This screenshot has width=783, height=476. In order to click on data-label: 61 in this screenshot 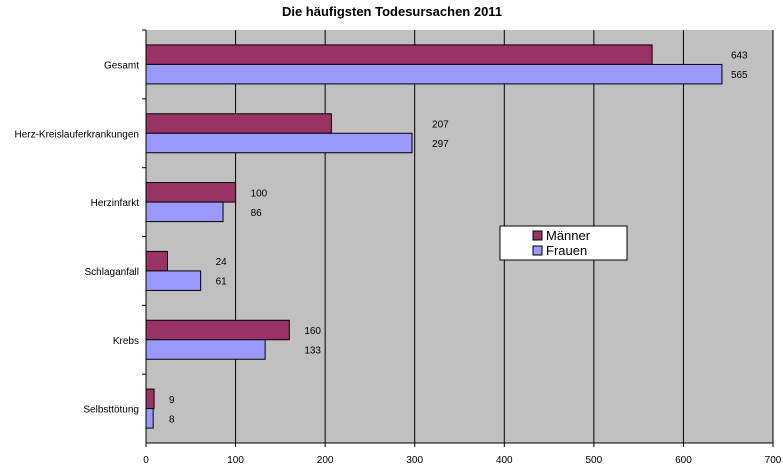, I will do `click(222, 282)`.